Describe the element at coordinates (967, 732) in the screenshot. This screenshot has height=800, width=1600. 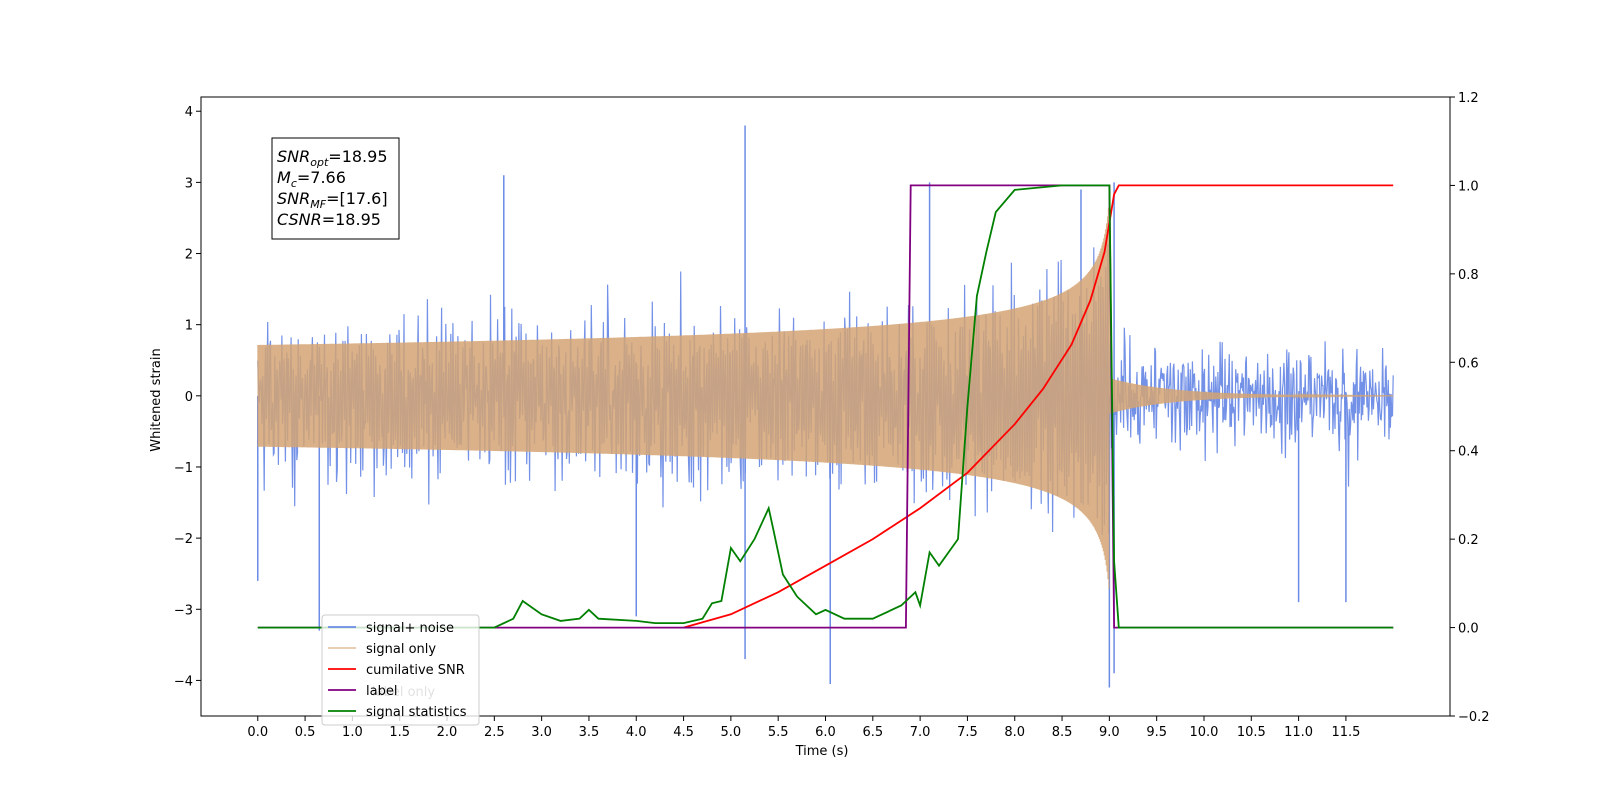
I see `x-tick-label: 7.5` at that location.